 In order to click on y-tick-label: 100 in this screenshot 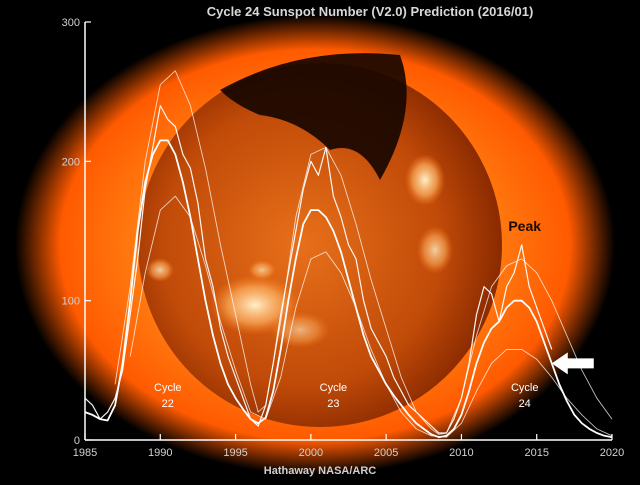, I will do `click(71, 302)`.